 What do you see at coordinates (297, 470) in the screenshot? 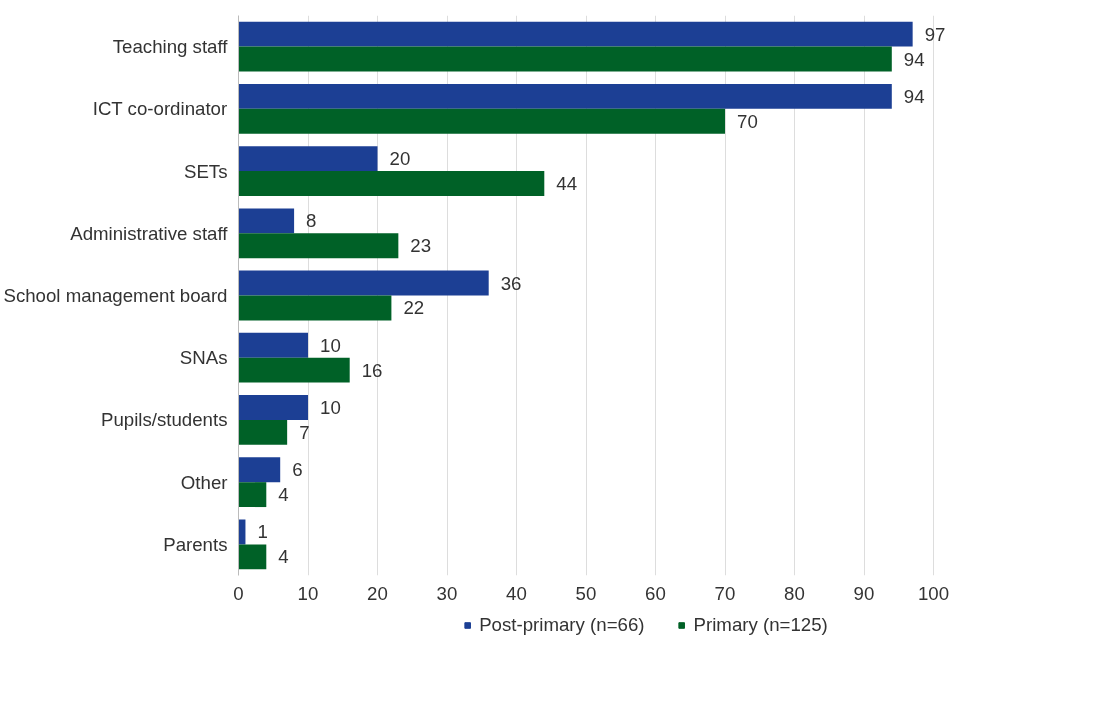
I see `data-label: 6` at bounding box center [297, 470].